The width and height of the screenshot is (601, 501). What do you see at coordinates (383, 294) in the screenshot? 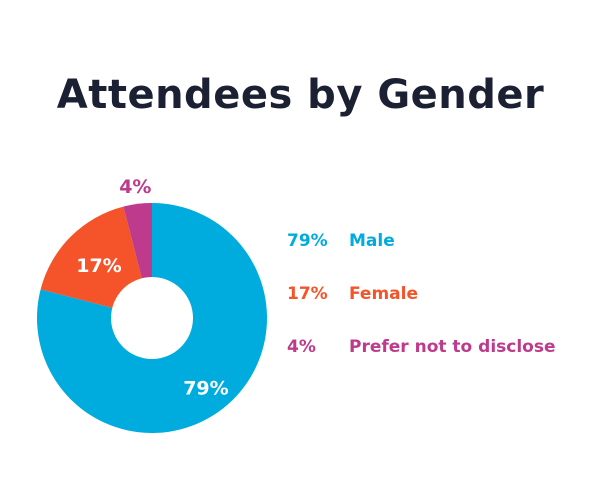
I see `legend-label: Female` at bounding box center [383, 294].